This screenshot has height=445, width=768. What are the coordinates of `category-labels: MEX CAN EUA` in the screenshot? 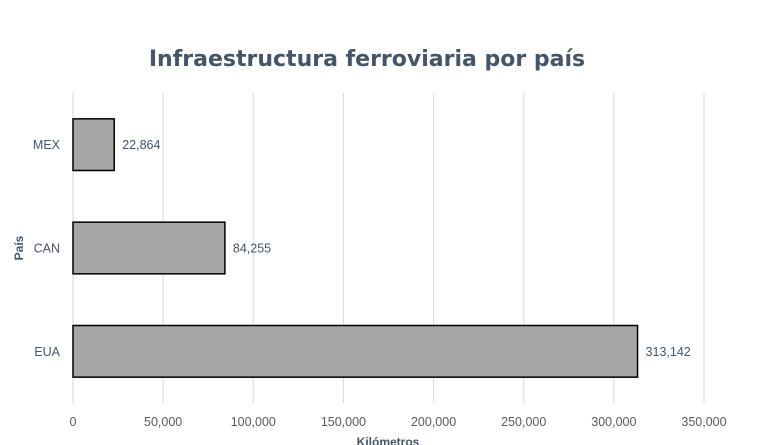 It's located at (47, 248).